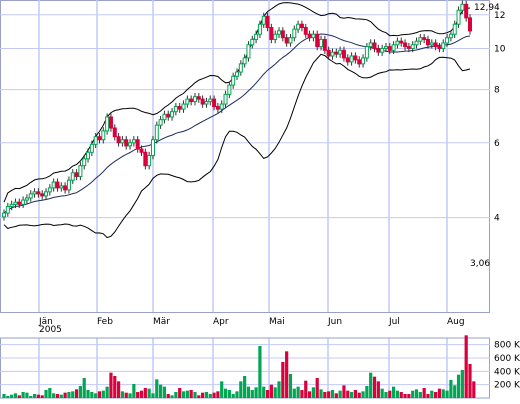 Image resolution: width=520 pixels, height=404 pixels. What do you see at coordinates (480, 264) in the screenshot?
I see `low-label: 3,06` at bounding box center [480, 264].